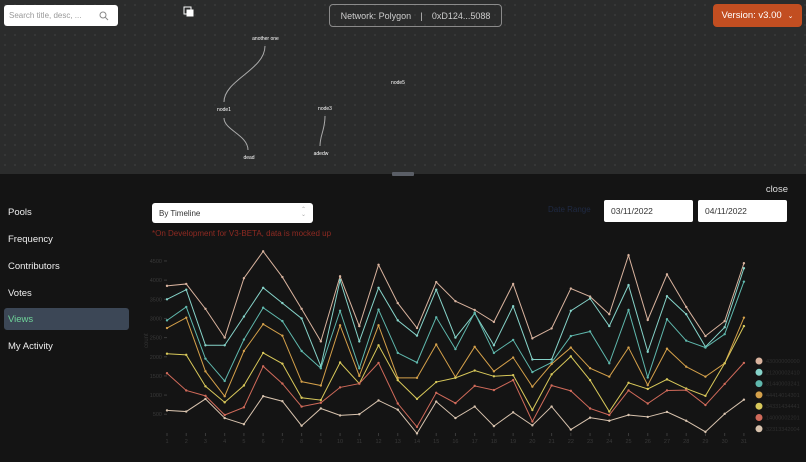  I want to click on sidebar-item-views: Views, so click(66, 319).